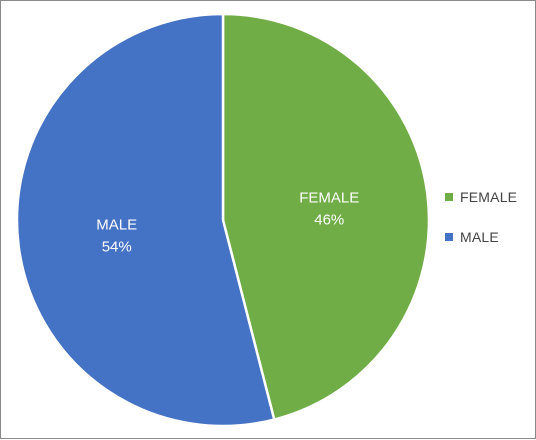 This screenshot has height=440, width=536. I want to click on legend-item-male: MALE, so click(481, 237).